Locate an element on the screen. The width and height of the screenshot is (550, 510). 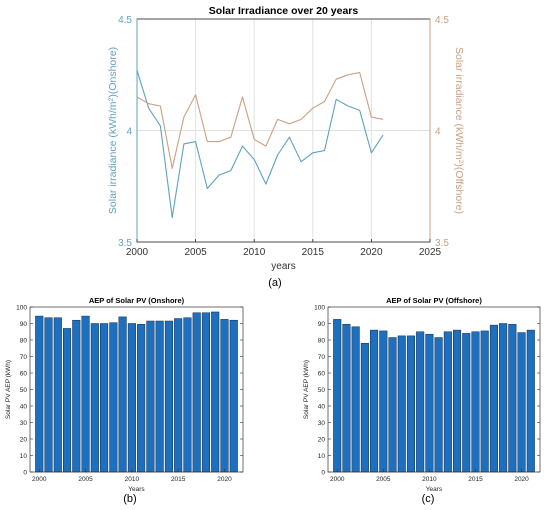
y-tick-label: 20 is located at coordinates (322, 440).